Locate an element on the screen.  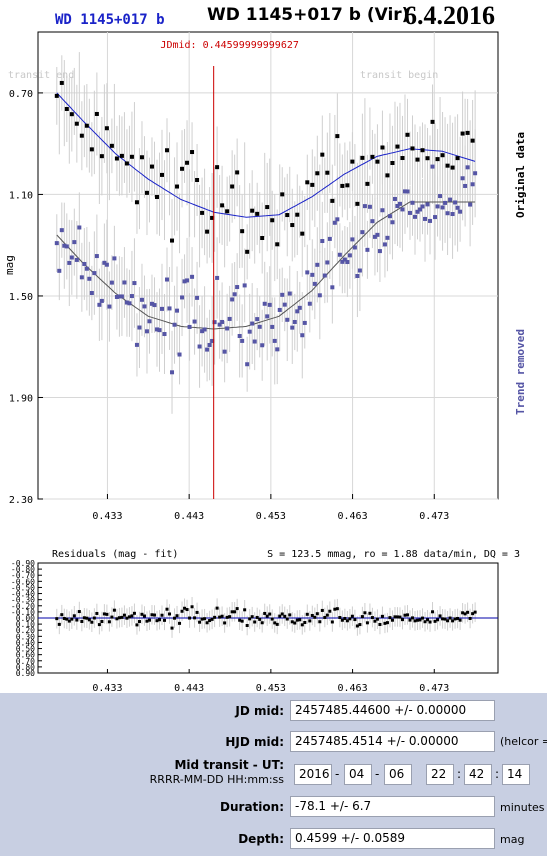
ut-year-field: 2016 is located at coordinates (313, 774).